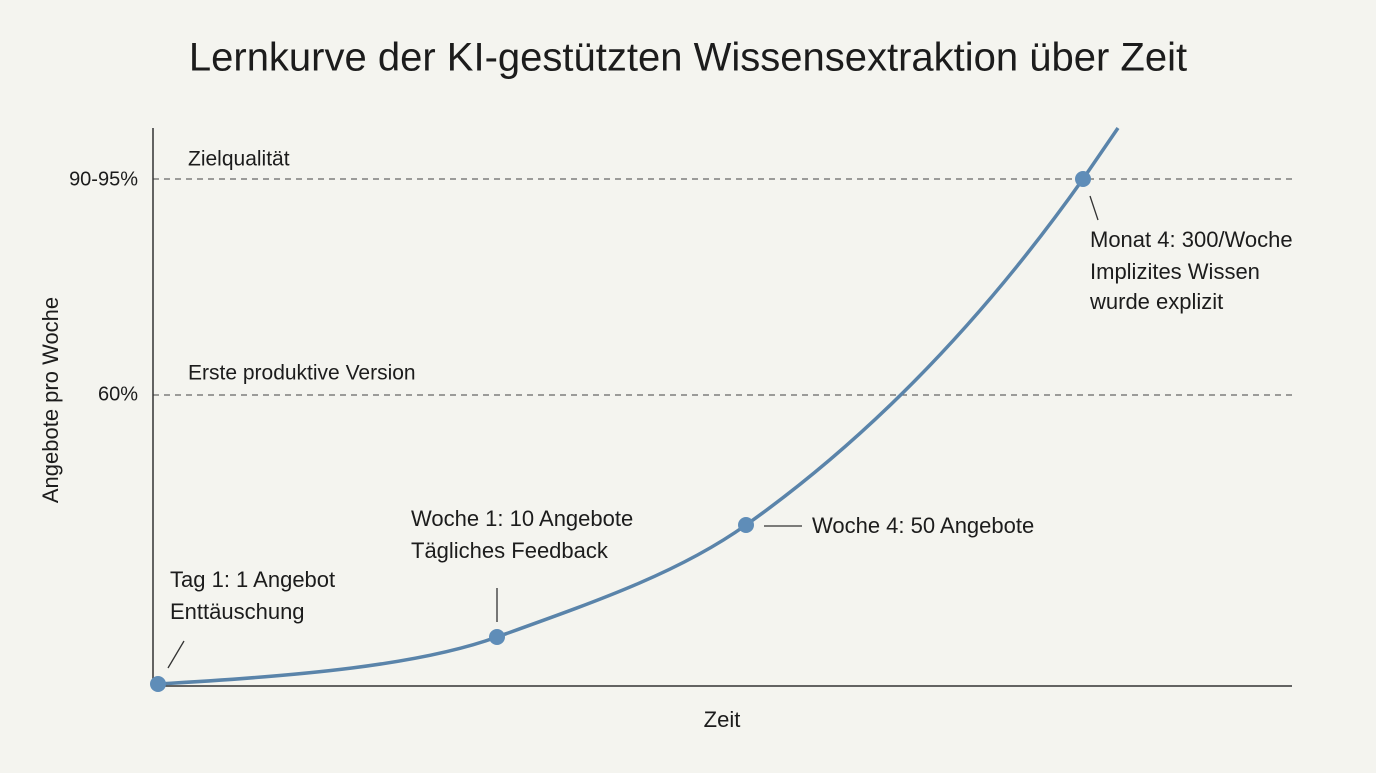 The width and height of the screenshot is (1376, 773). I want to click on y-tick-label: 60%, so click(118, 394).